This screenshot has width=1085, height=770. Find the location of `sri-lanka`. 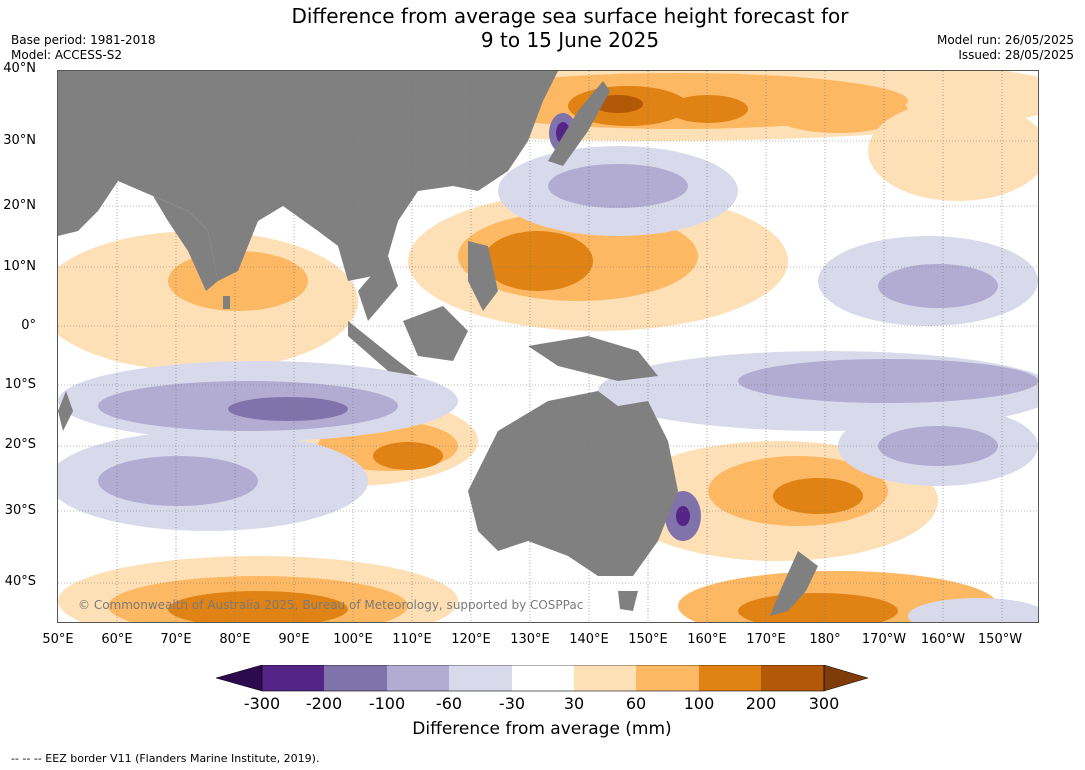

sri-lanka is located at coordinates (226, 302).